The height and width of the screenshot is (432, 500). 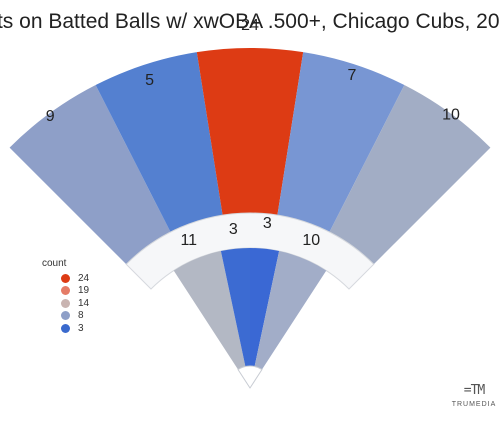 I want to click on infield-zone-second-base, so click(x=290, y=310).